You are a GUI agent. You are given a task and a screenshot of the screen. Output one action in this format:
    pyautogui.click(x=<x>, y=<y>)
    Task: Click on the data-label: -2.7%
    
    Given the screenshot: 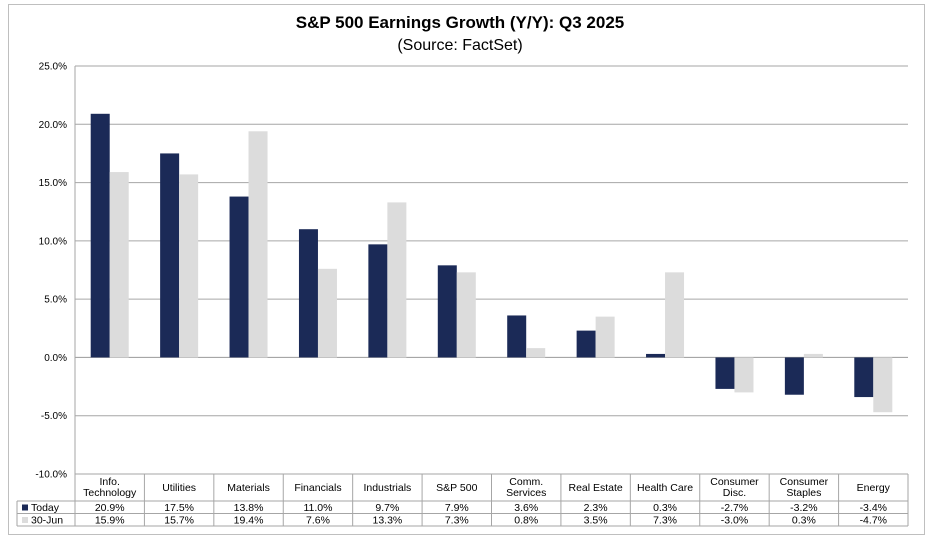 What is the action you would take?
    pyautogui.click(x=734, y=508)
    